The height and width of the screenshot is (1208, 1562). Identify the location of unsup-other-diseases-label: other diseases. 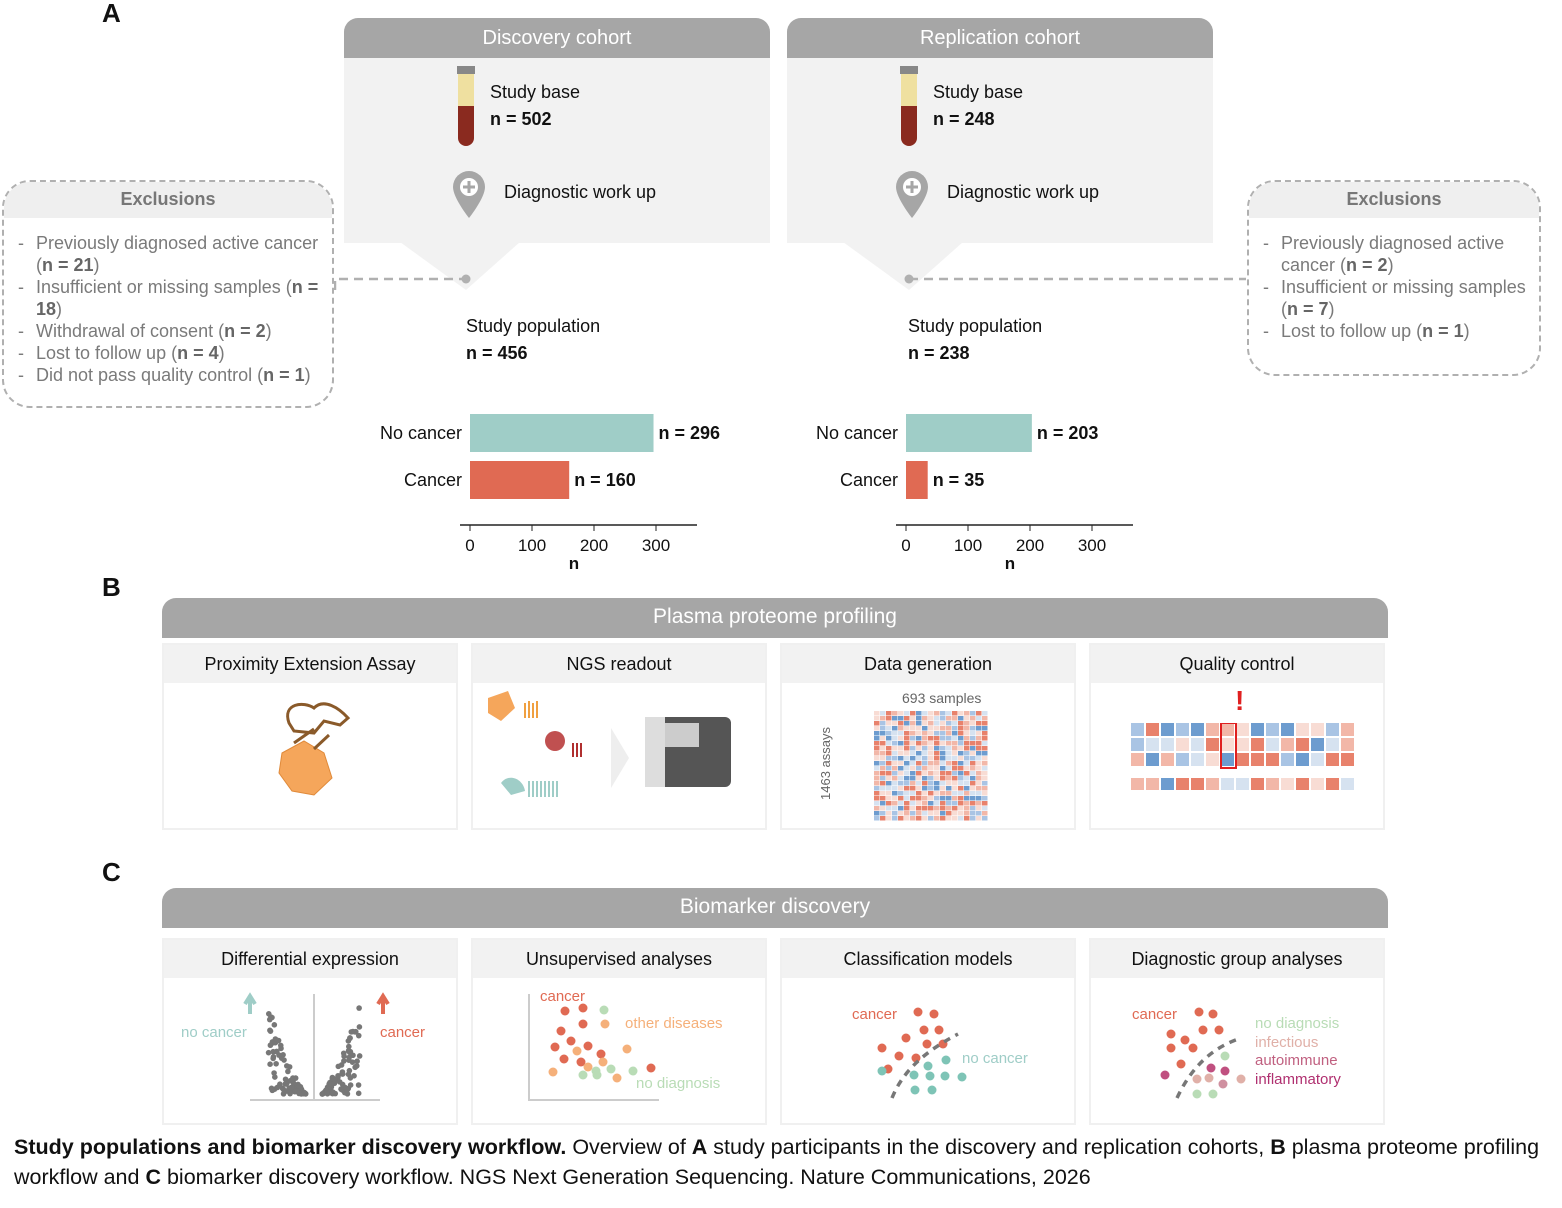
(674, 1023).